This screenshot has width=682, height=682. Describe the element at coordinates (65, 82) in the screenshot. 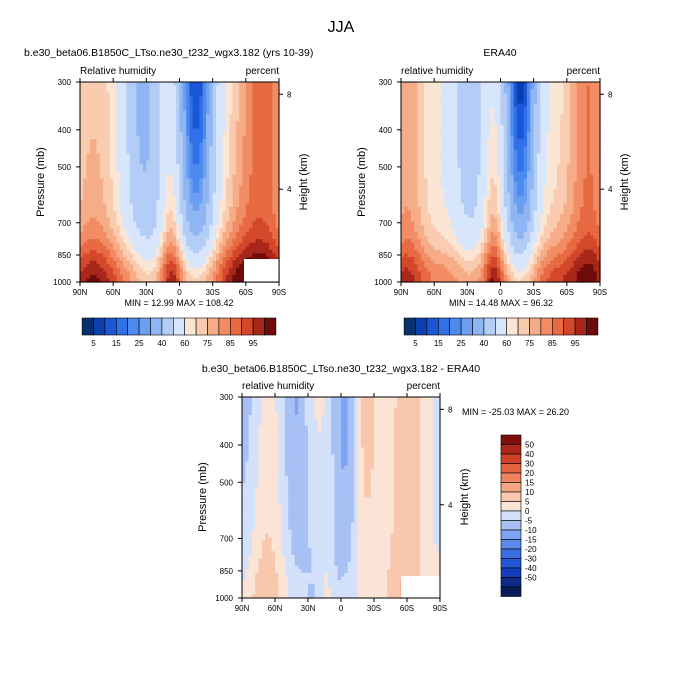

I see `y-tick-label: 300` at that location.